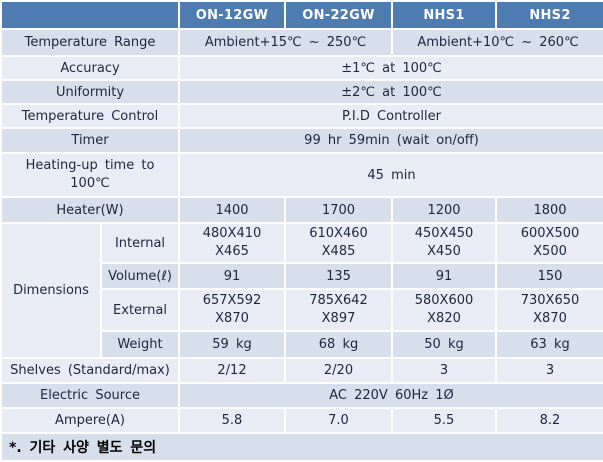 The image size is (603, 462). Describe the element at coordinates (338, 420) in the screenshot. I see `cell-ampere-on22gw: 7.0` at that location.